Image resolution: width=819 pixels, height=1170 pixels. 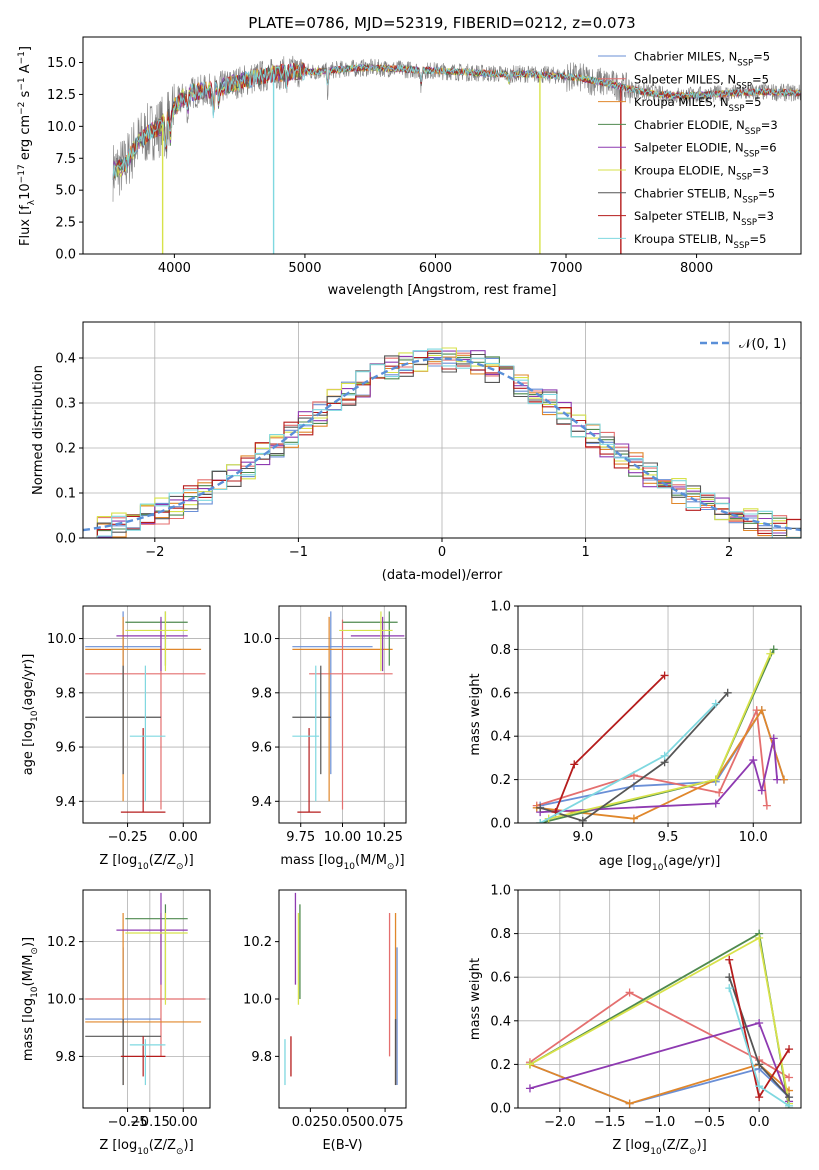 I want to click on tick-label-y: 0.3, so click(x=65, y=404).